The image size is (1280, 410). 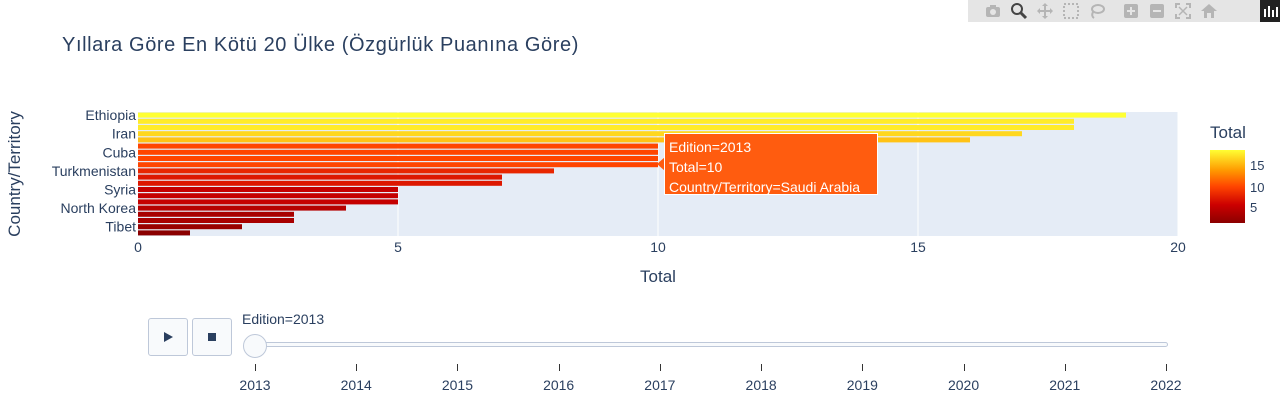 I want to click on zoom-out-icon, so click(x=1157, y=11).